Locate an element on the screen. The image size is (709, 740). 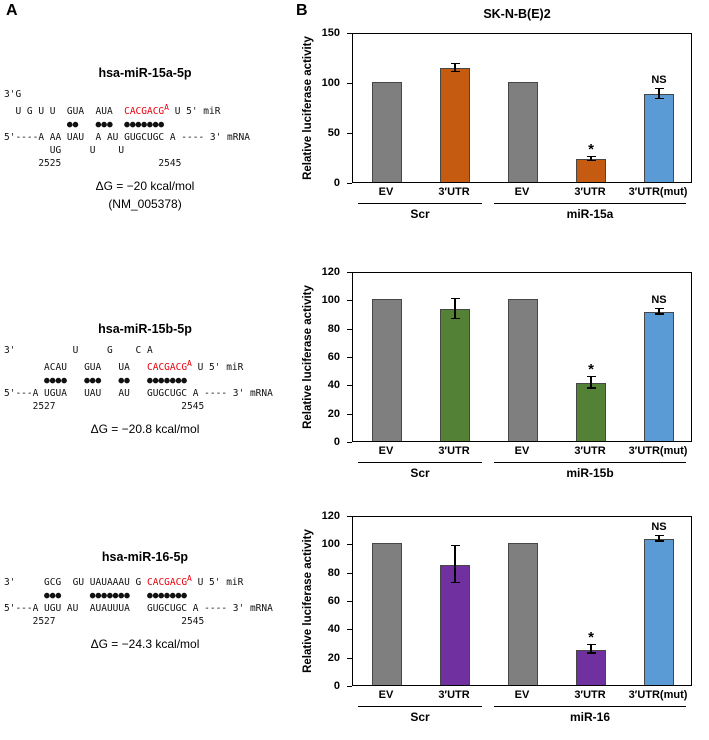
y-tick-label: 80 is located at coordinates (333, 328).